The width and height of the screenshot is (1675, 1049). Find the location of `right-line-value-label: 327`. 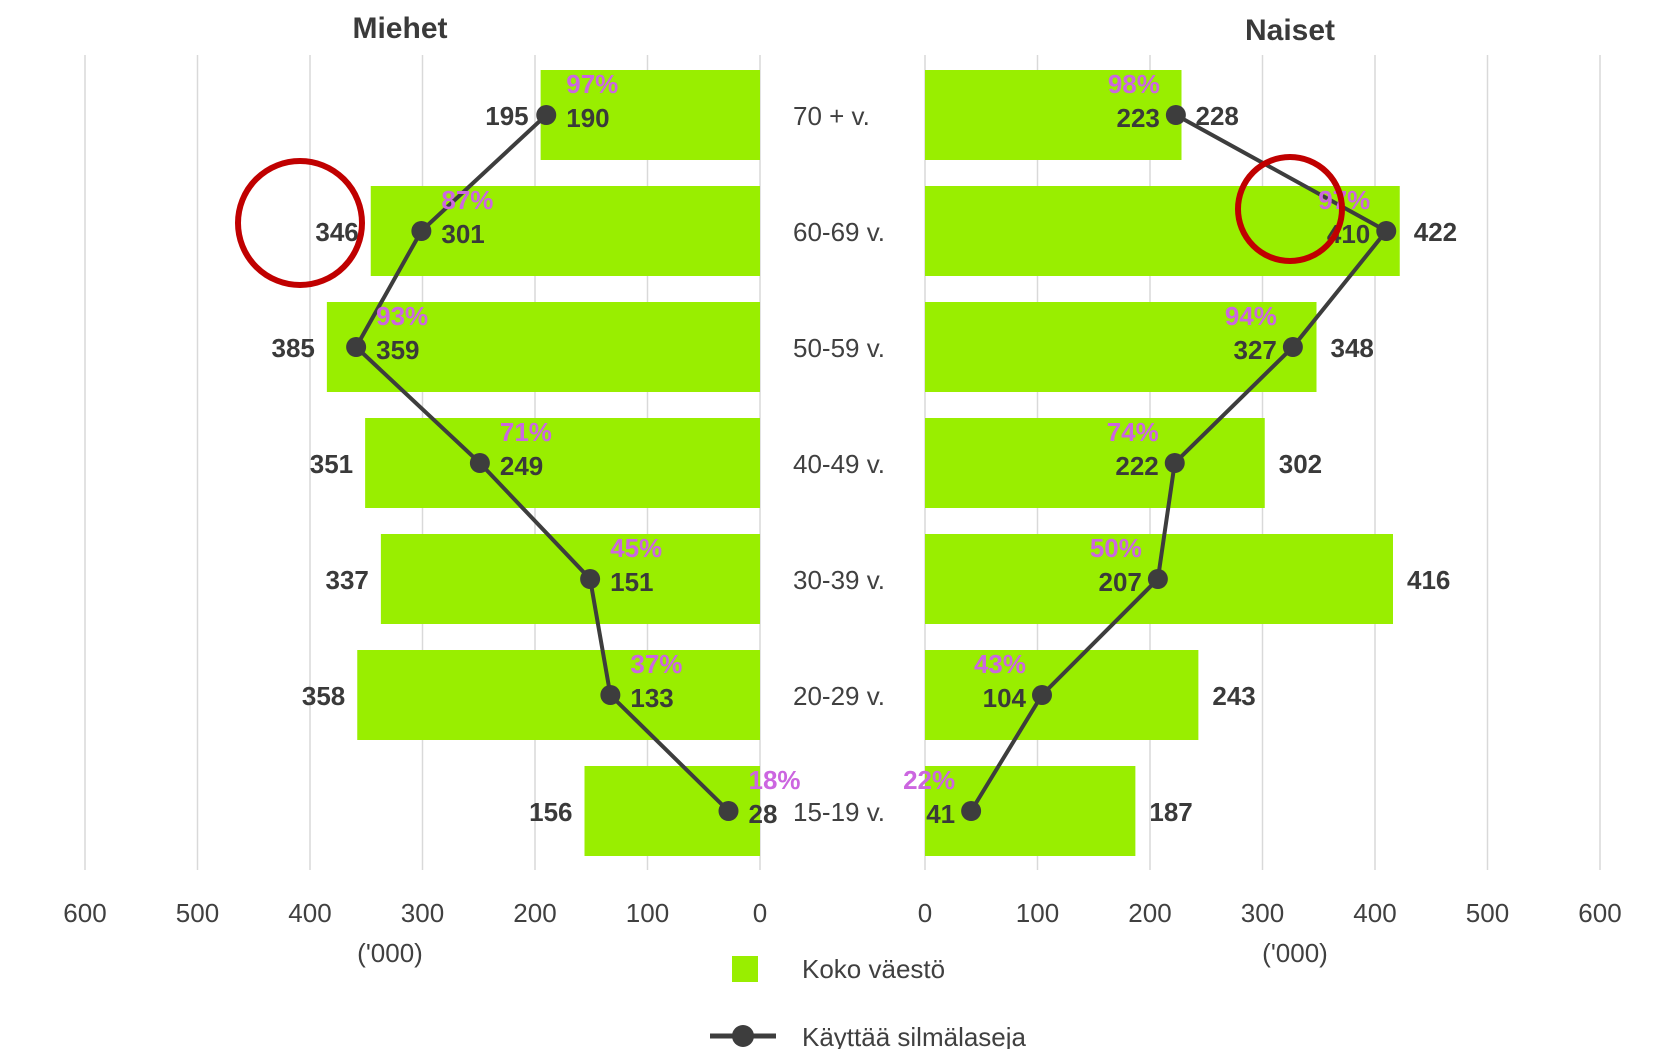

right-line-value-label: 327 is located at coordinates (1254, 350).